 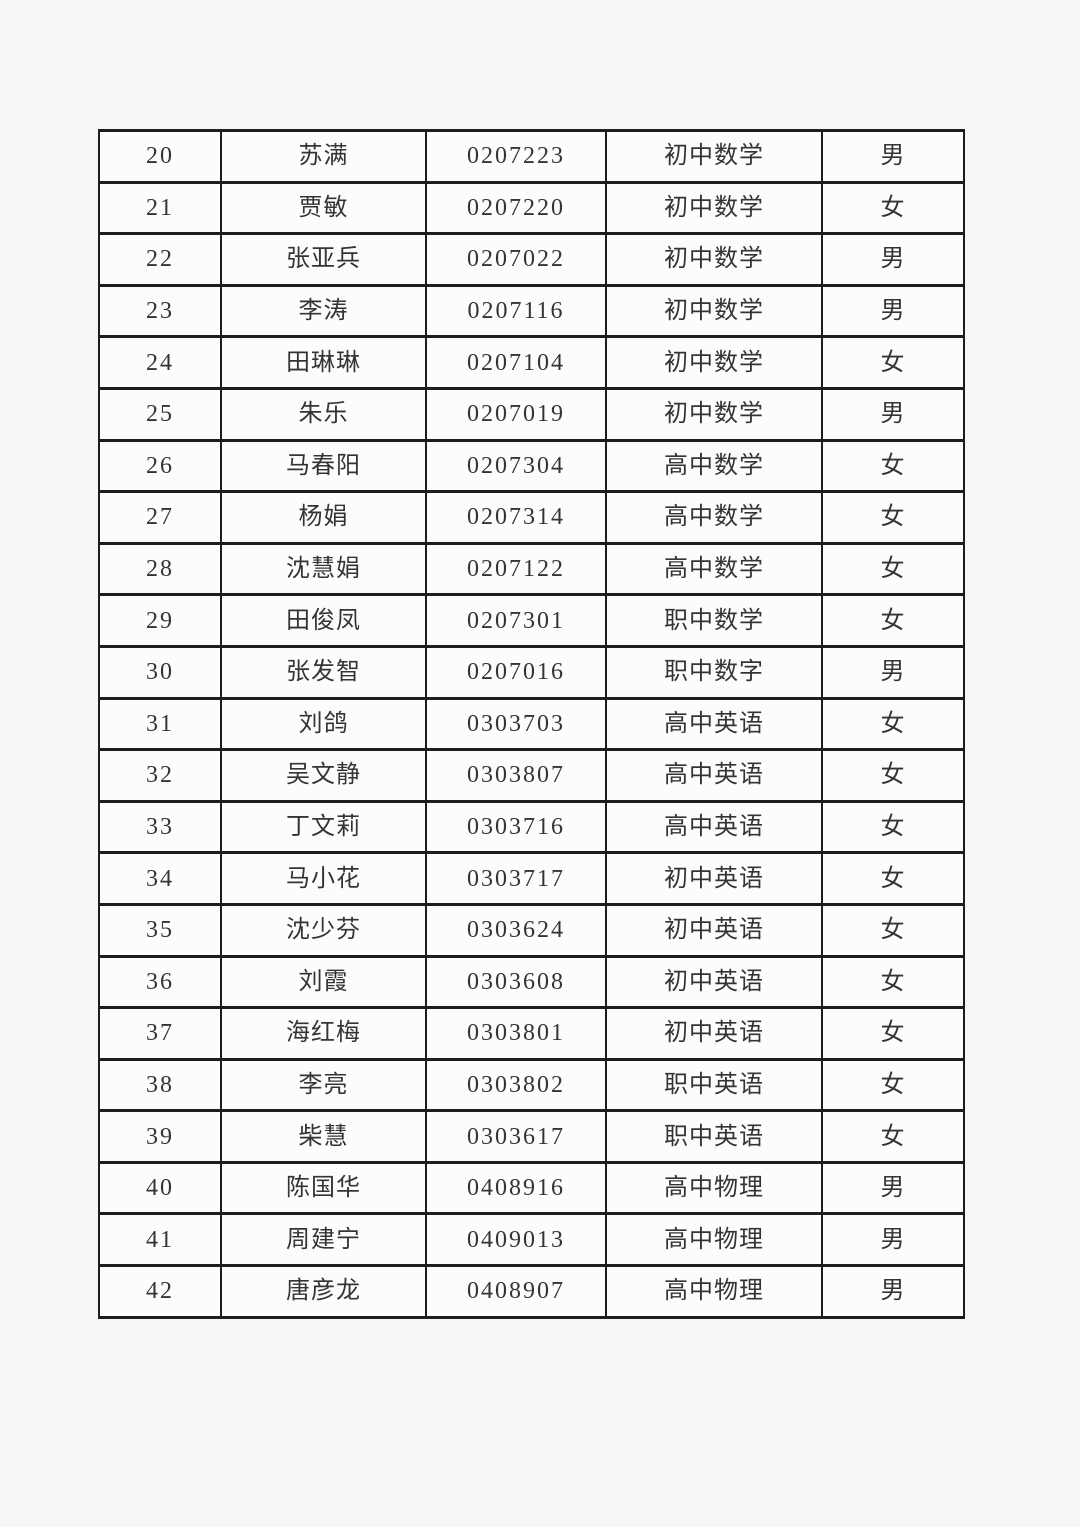 What do you see at coordinates (516, 672) in the screenshot?
I see `cell-exam-code: 0207016` at bounding box center [516, 672].